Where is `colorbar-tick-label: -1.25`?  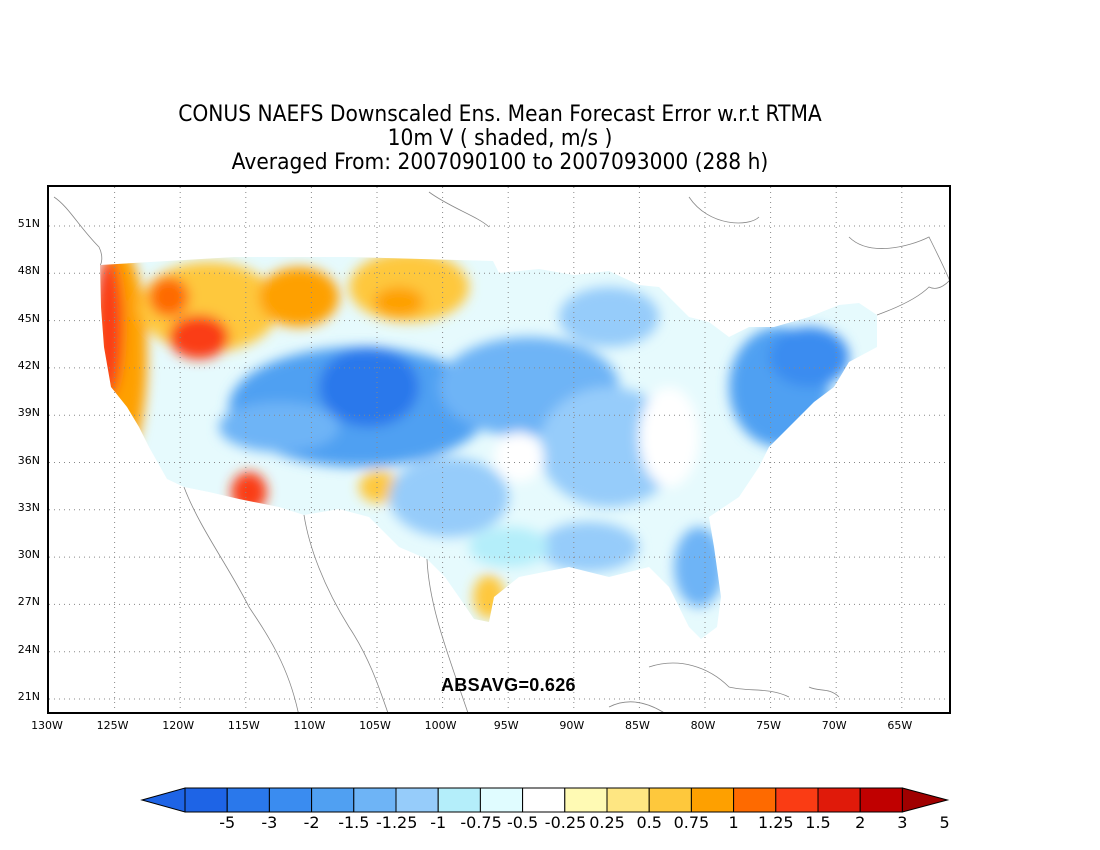 colorbar-tick-label: -1.25 is located at coordinates (397, 822).